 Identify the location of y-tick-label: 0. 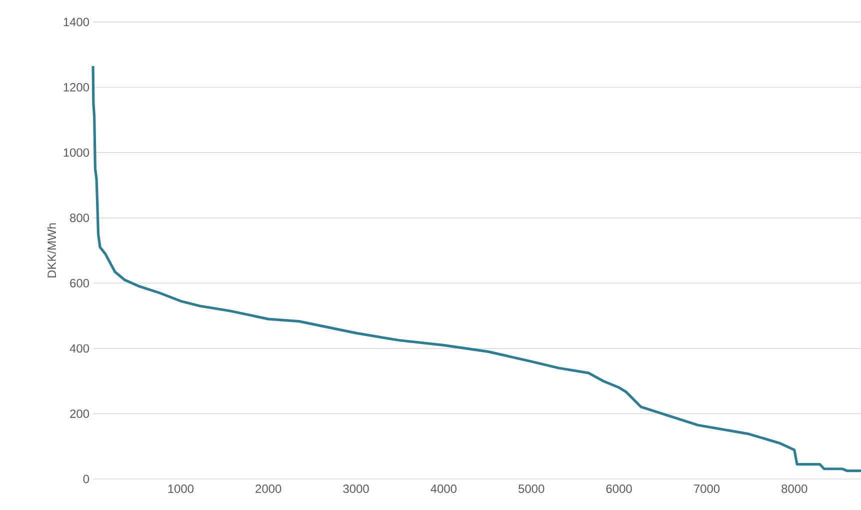
(86, 479).